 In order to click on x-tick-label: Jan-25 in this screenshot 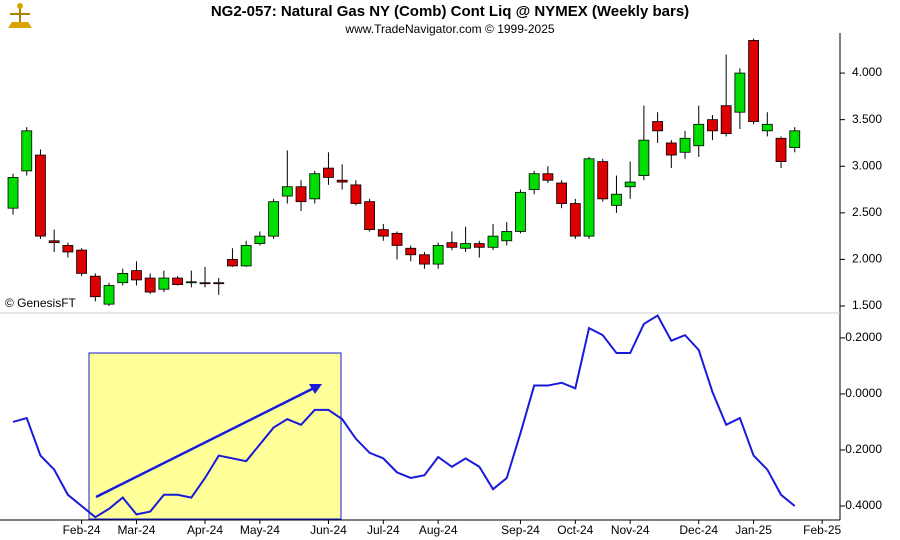, I will do `click(753, 530)`.